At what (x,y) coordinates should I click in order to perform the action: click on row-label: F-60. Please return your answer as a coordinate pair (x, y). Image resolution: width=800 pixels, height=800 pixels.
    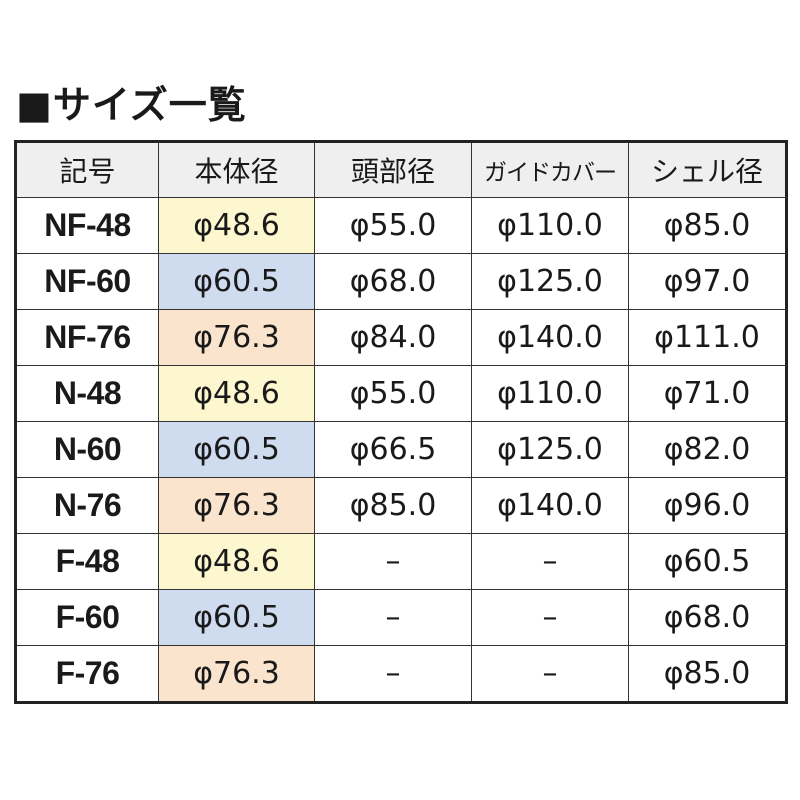
    Looking at the image, I should click on (87, 617).